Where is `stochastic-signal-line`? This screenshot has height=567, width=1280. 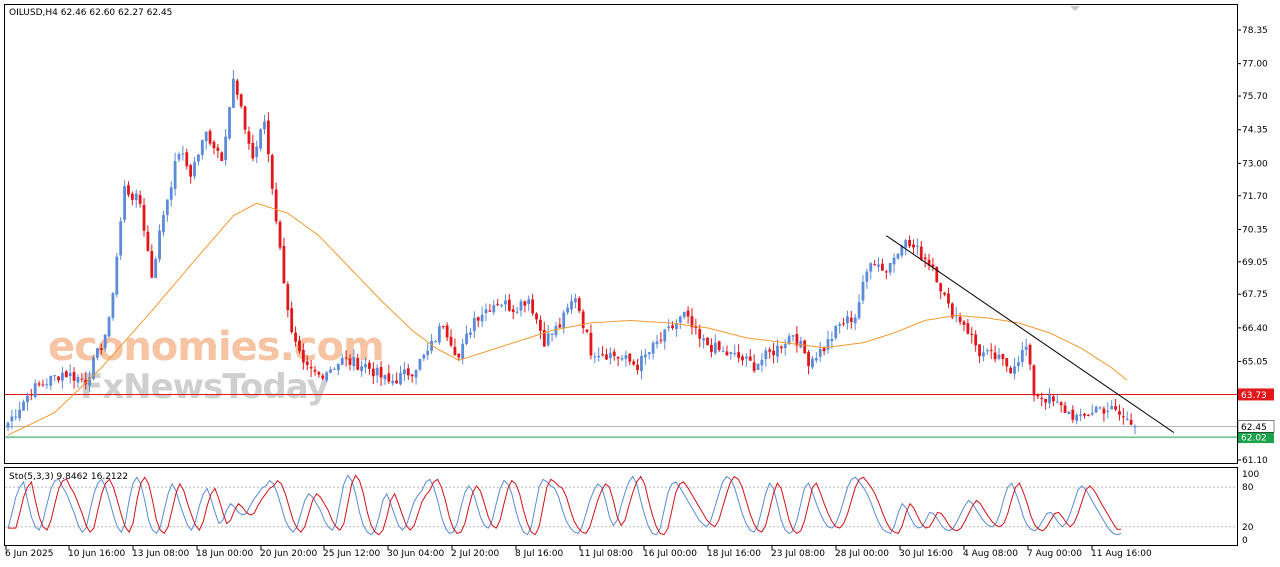
stochastic-signal-line is located at coordinates (565, 505).